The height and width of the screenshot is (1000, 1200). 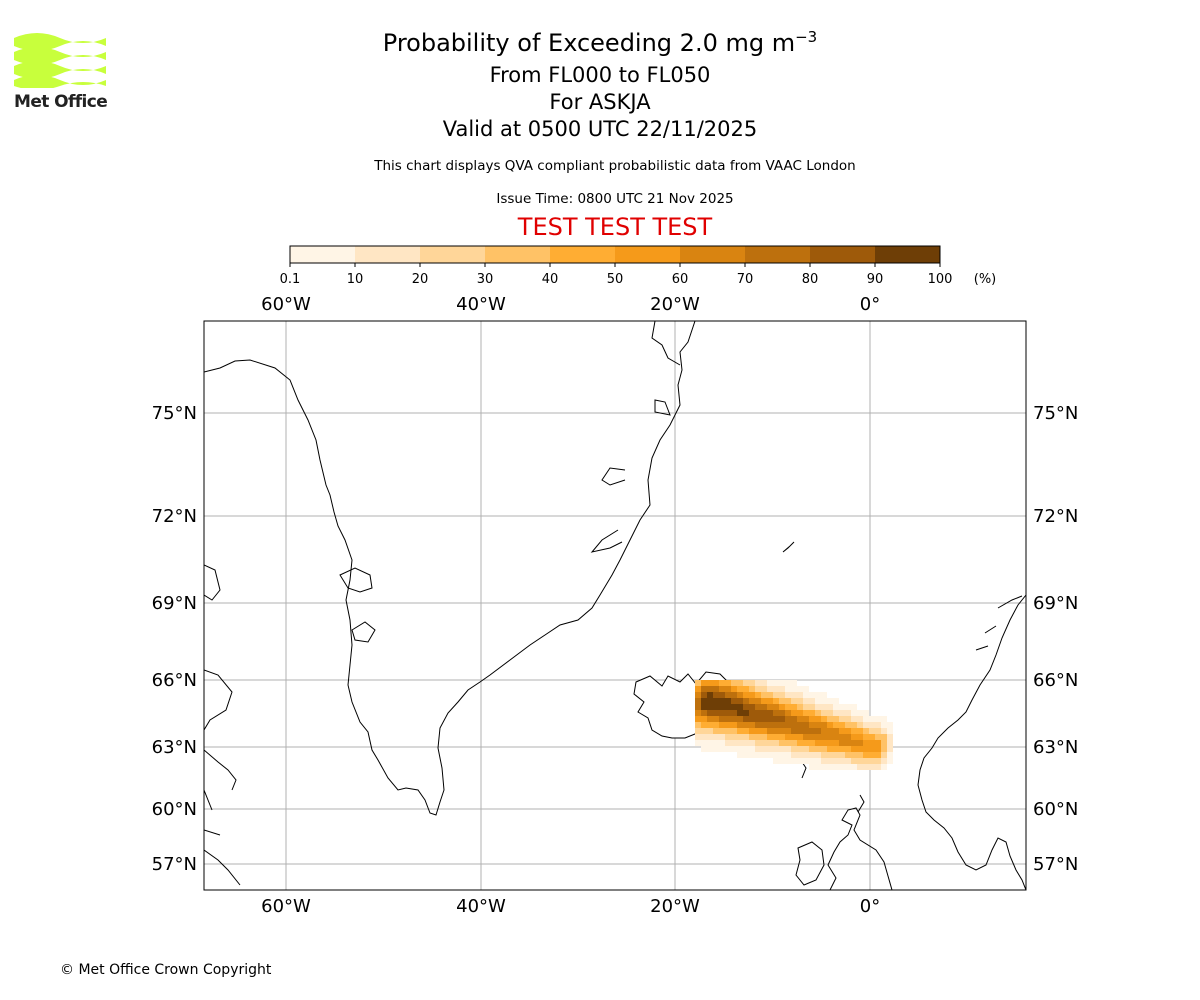 I want to click on lat-label-right: 69°N, so click(x=1055, y=603).